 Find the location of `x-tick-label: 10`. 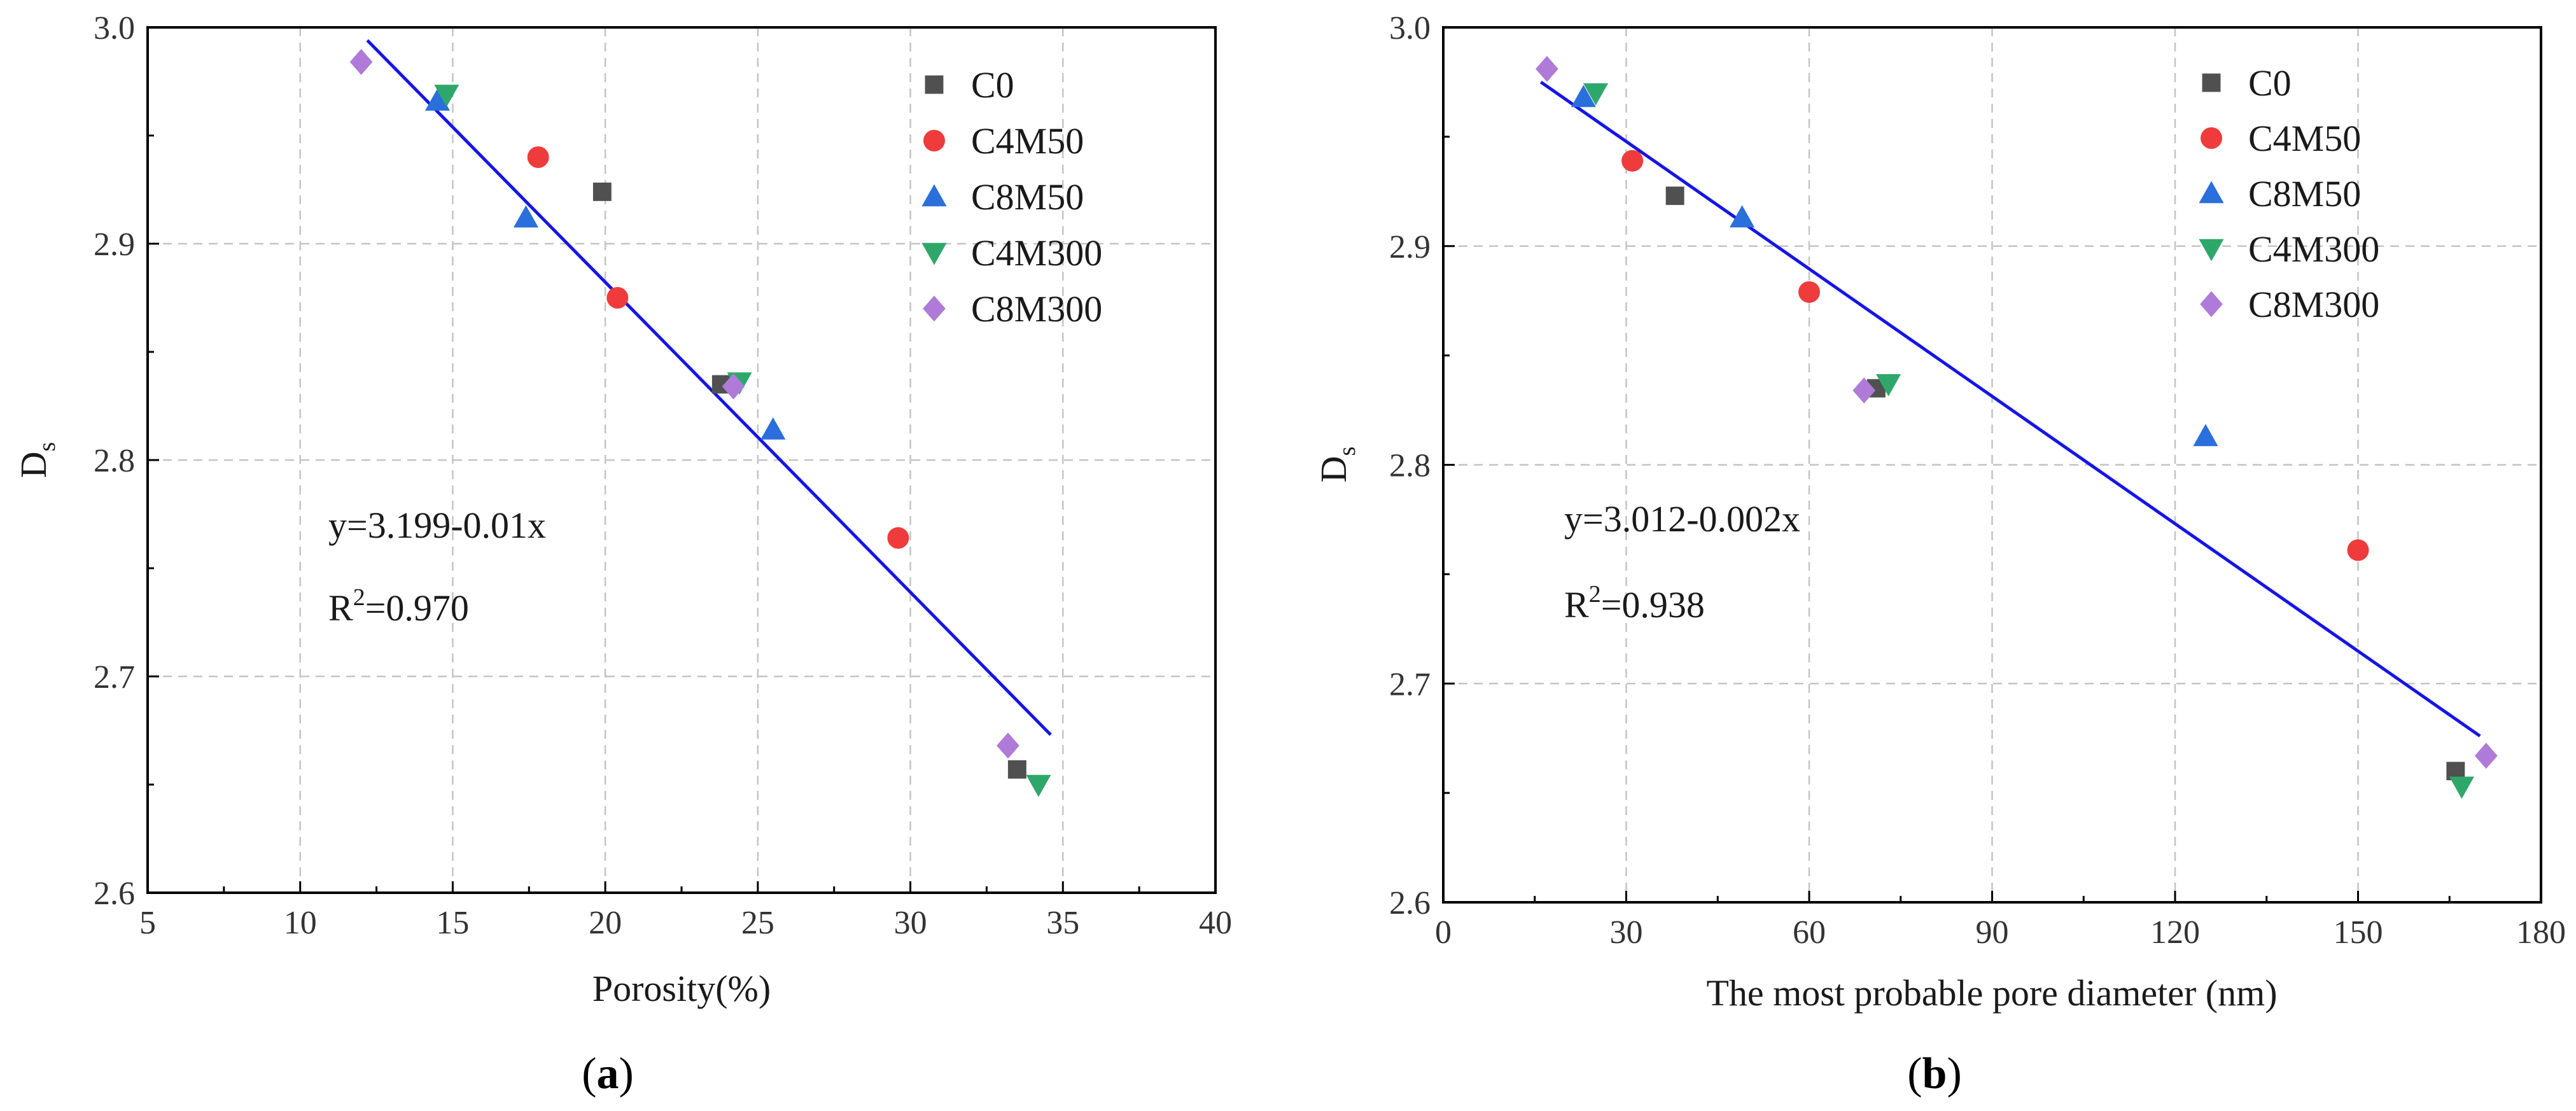

x-tick-label: 10 is located at coordinates (300, 923).